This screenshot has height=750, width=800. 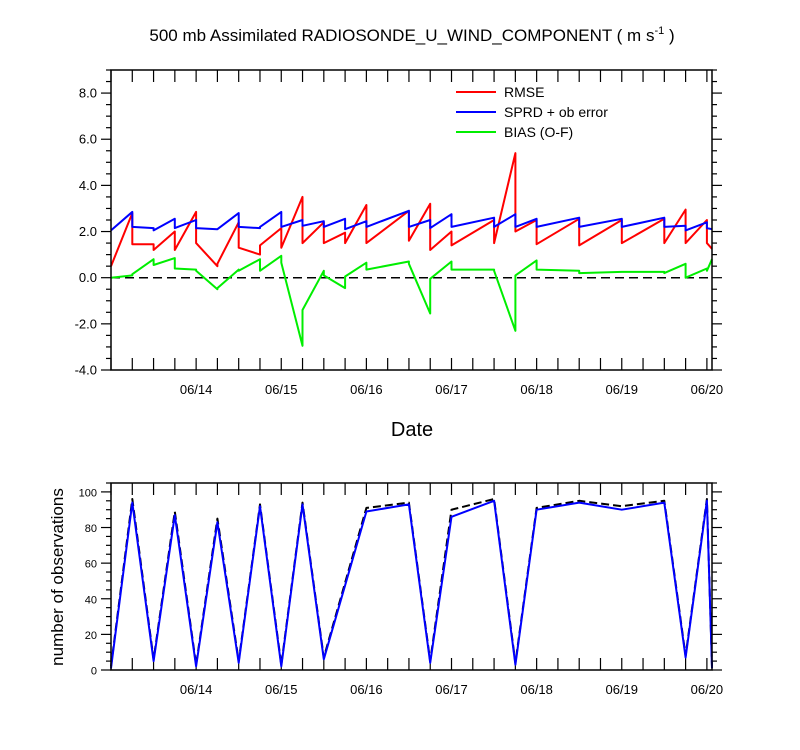 I want to click on y-tick-label: 0, so click(x=94, y=672).